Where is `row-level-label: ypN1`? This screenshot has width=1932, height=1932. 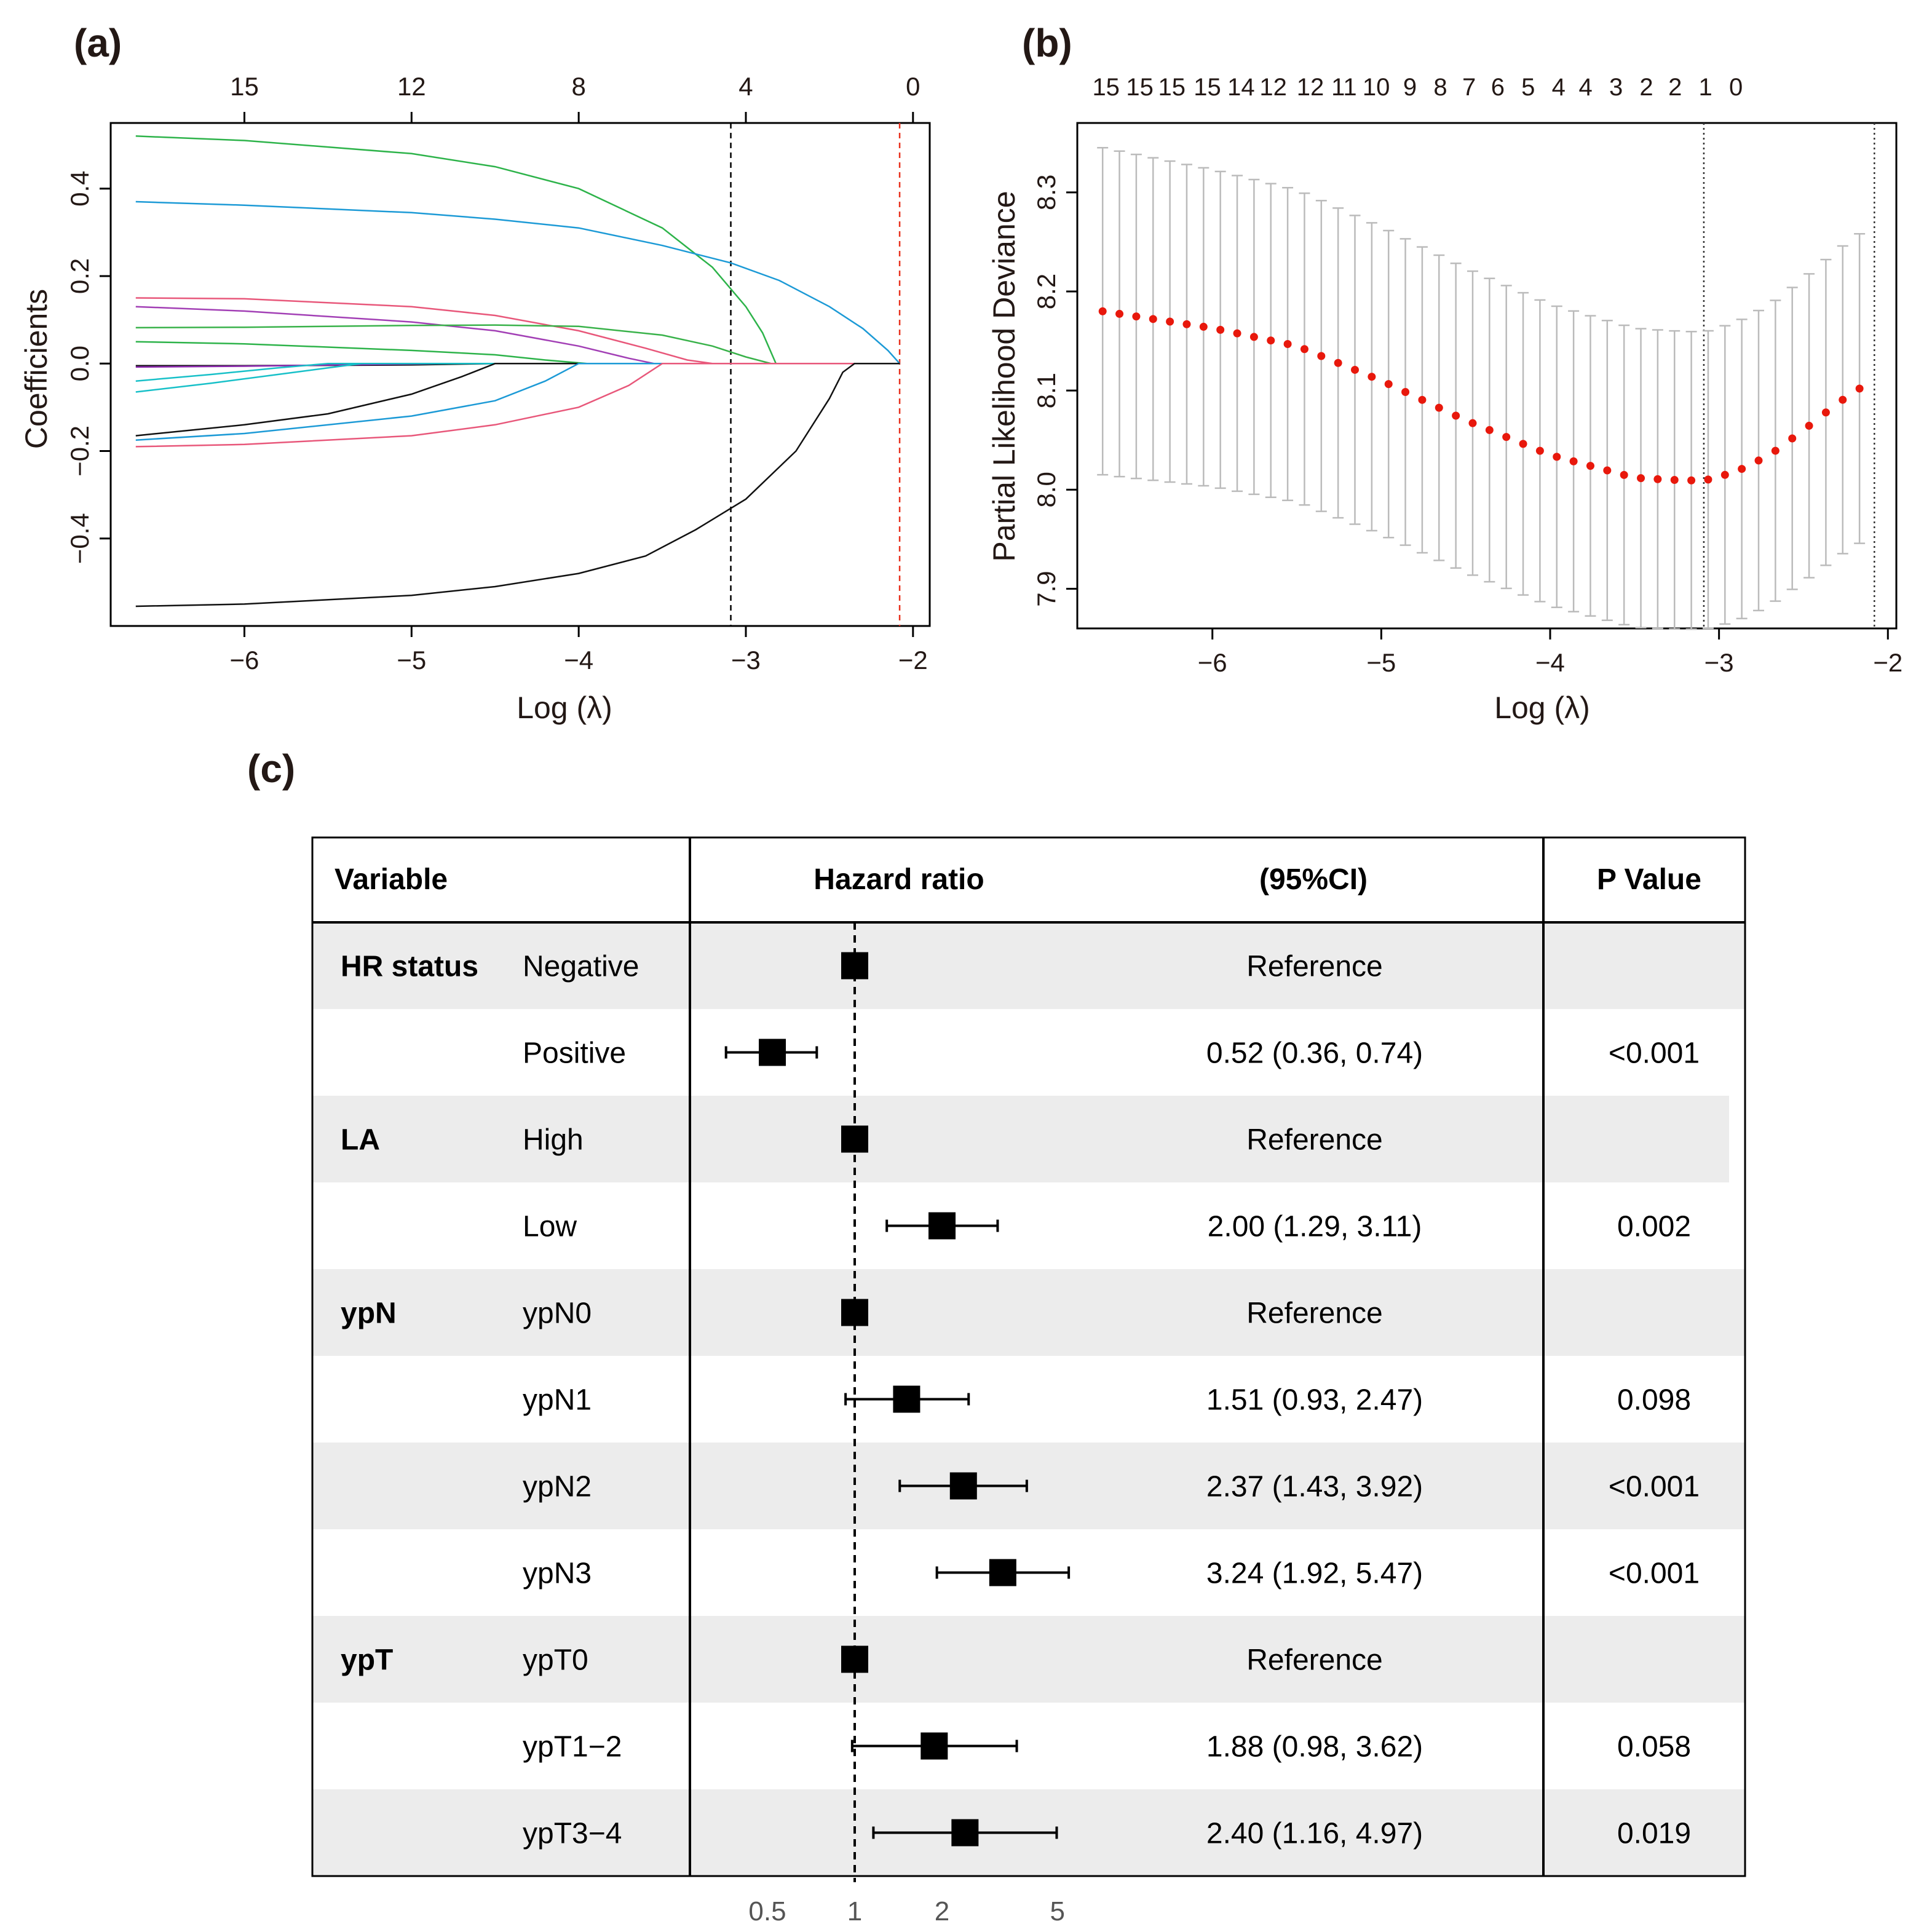 row-level-label: ypN1 is located at coordinates (557, 1400).